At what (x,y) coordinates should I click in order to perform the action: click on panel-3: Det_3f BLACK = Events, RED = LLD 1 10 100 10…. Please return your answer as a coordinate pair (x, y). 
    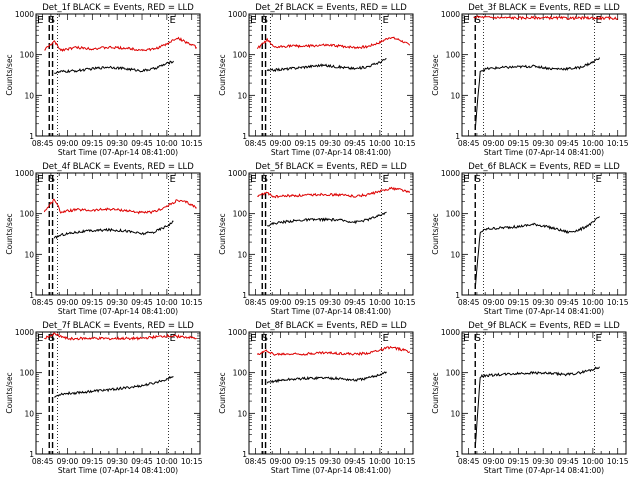
    Looking at the image, I should click on (530, 80).